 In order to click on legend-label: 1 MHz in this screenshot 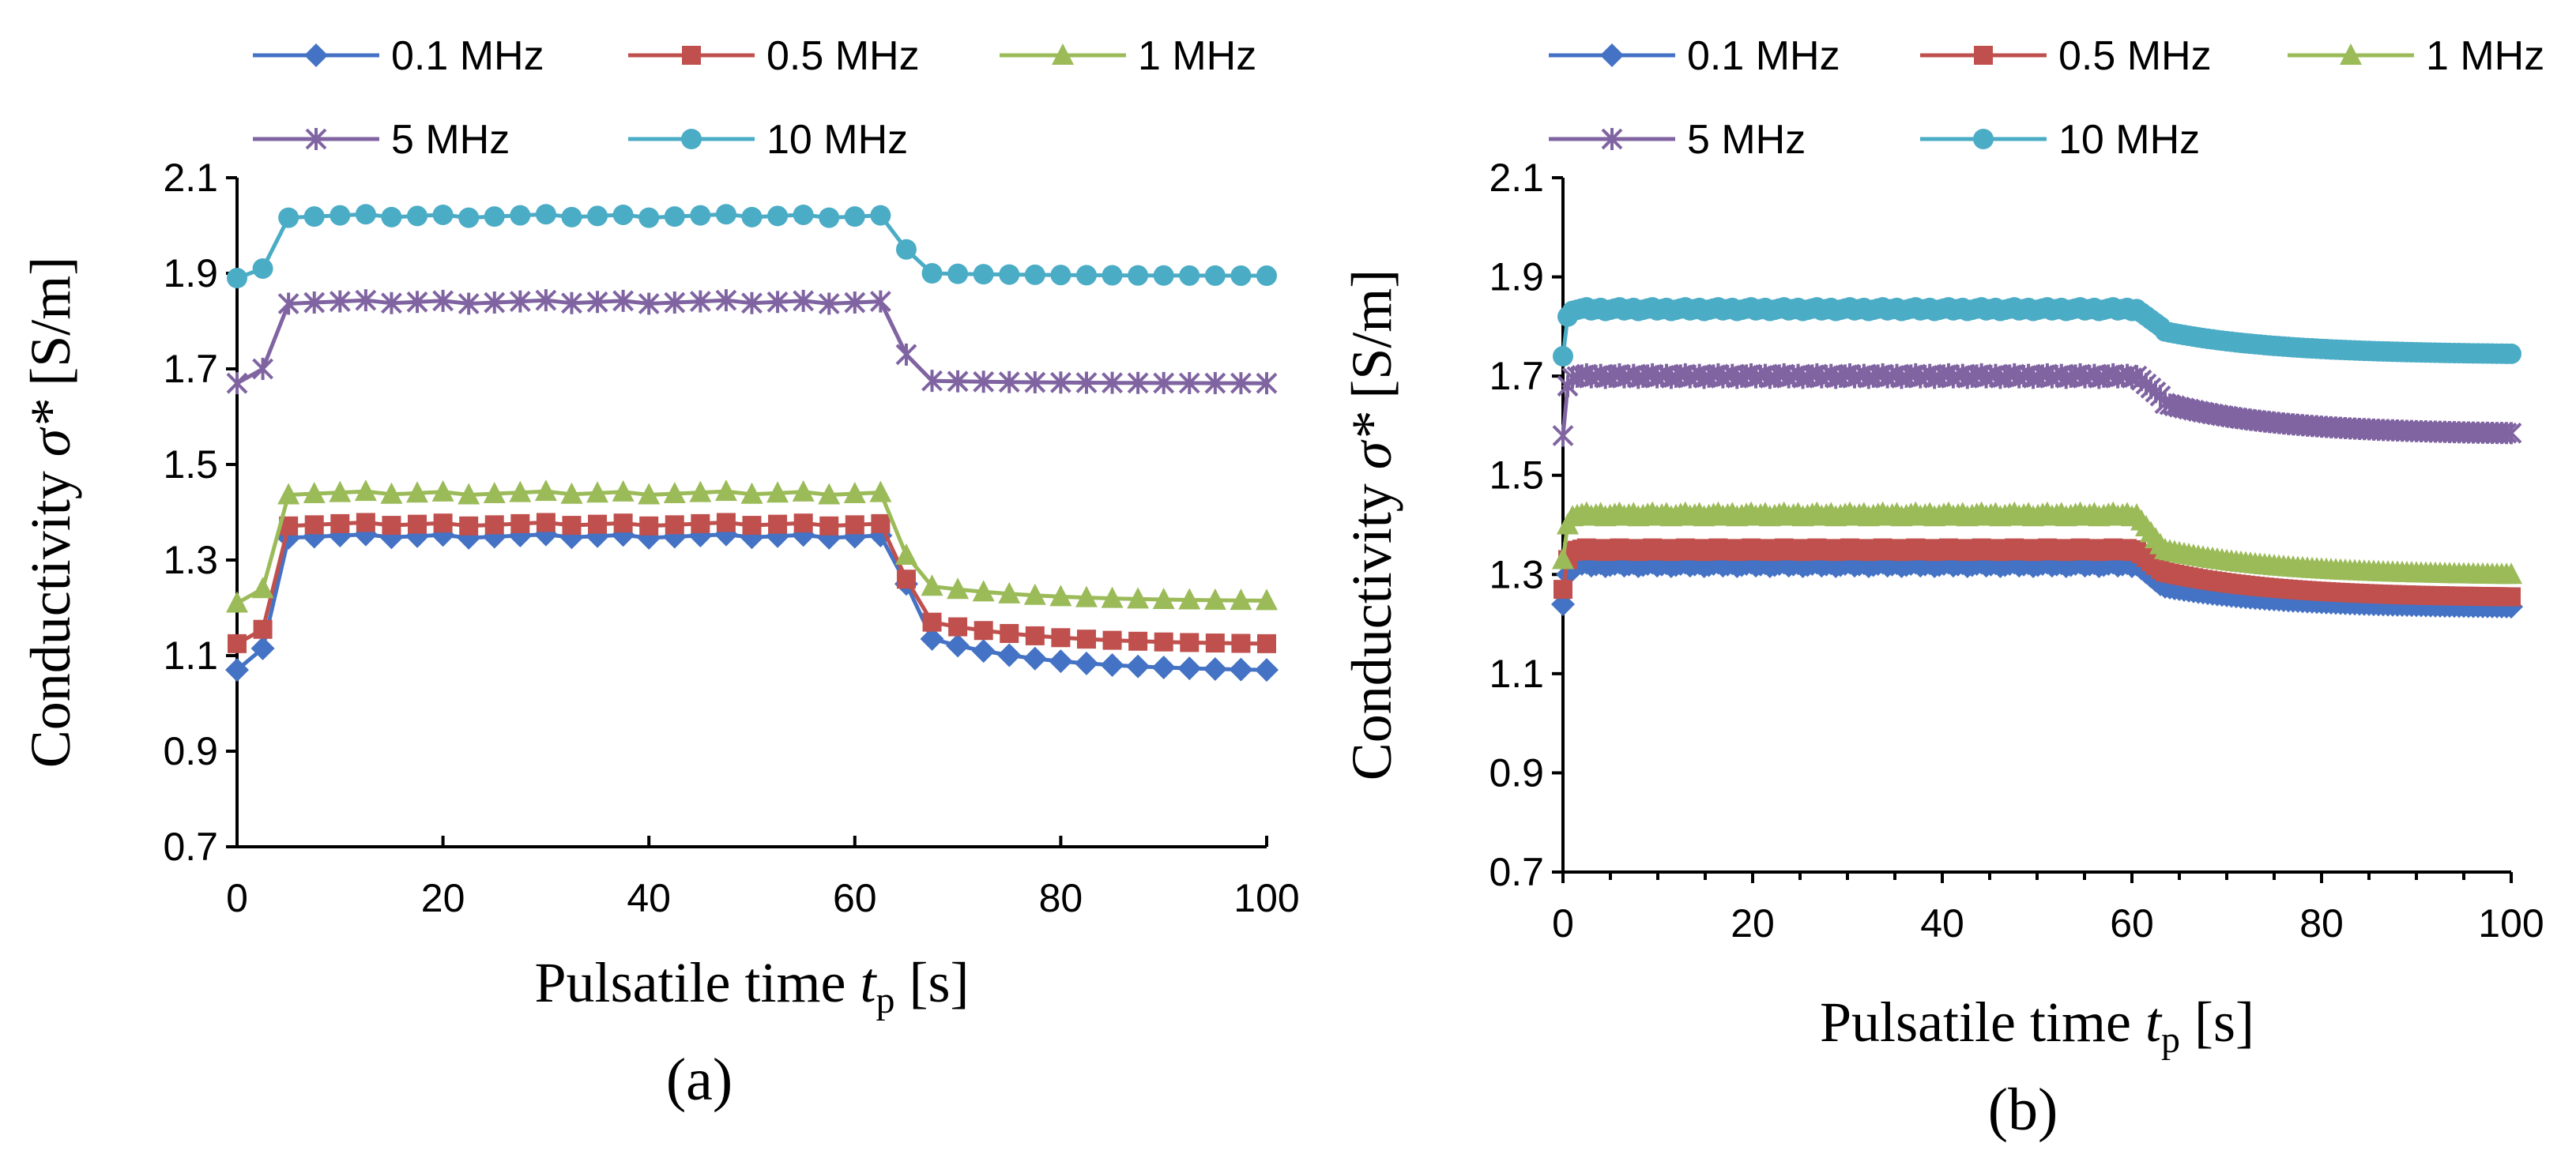, I will do `click(2485, 56)`.